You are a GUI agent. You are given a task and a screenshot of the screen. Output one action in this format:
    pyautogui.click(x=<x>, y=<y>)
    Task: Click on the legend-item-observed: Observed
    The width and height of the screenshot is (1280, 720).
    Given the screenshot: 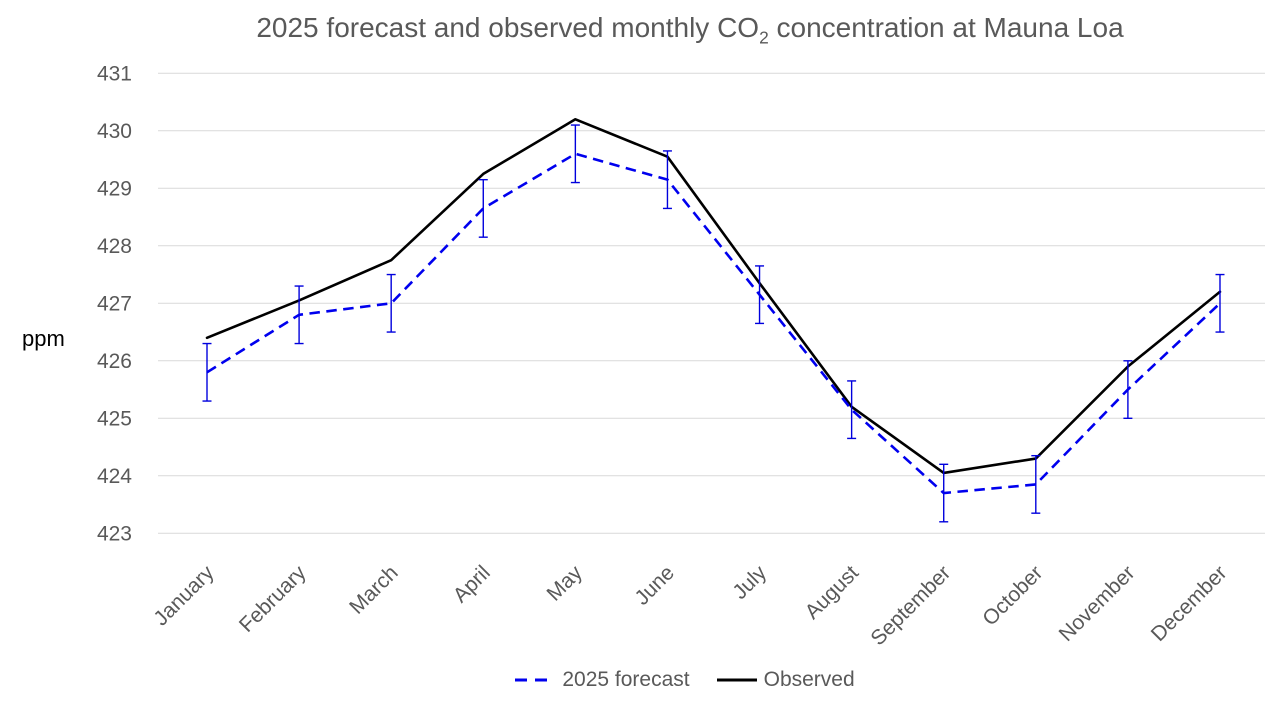 What is the action you would take?
    pyautogui.click(x=785, y=680)
    